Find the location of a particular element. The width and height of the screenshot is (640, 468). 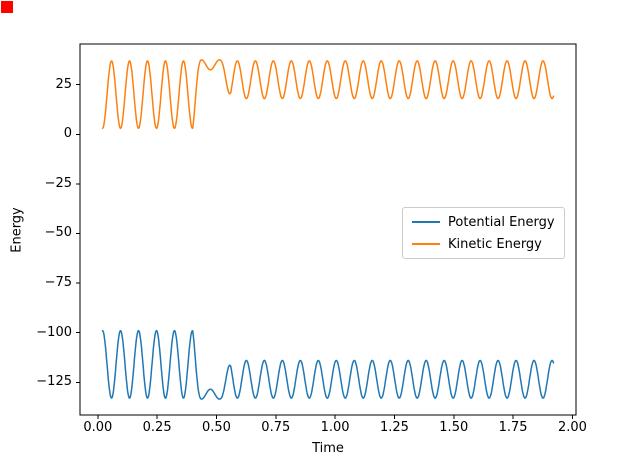

x-tick-label: 0.00 is located at coordinates (98, 427).